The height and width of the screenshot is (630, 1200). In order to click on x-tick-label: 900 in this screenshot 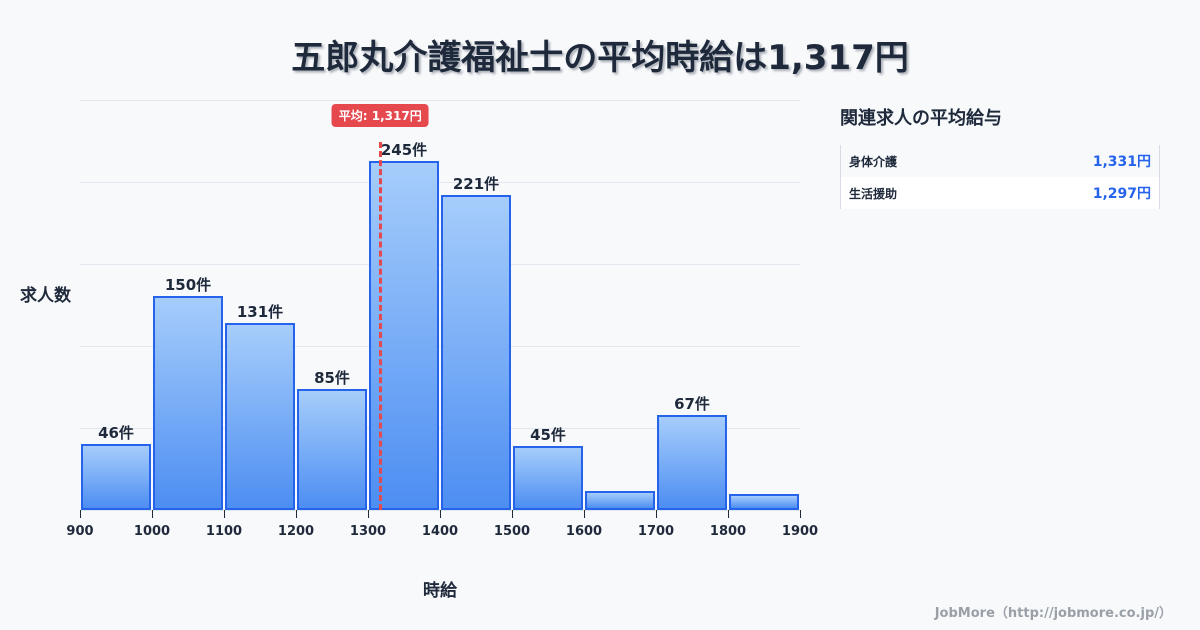, I will do `click(80, 531)`.